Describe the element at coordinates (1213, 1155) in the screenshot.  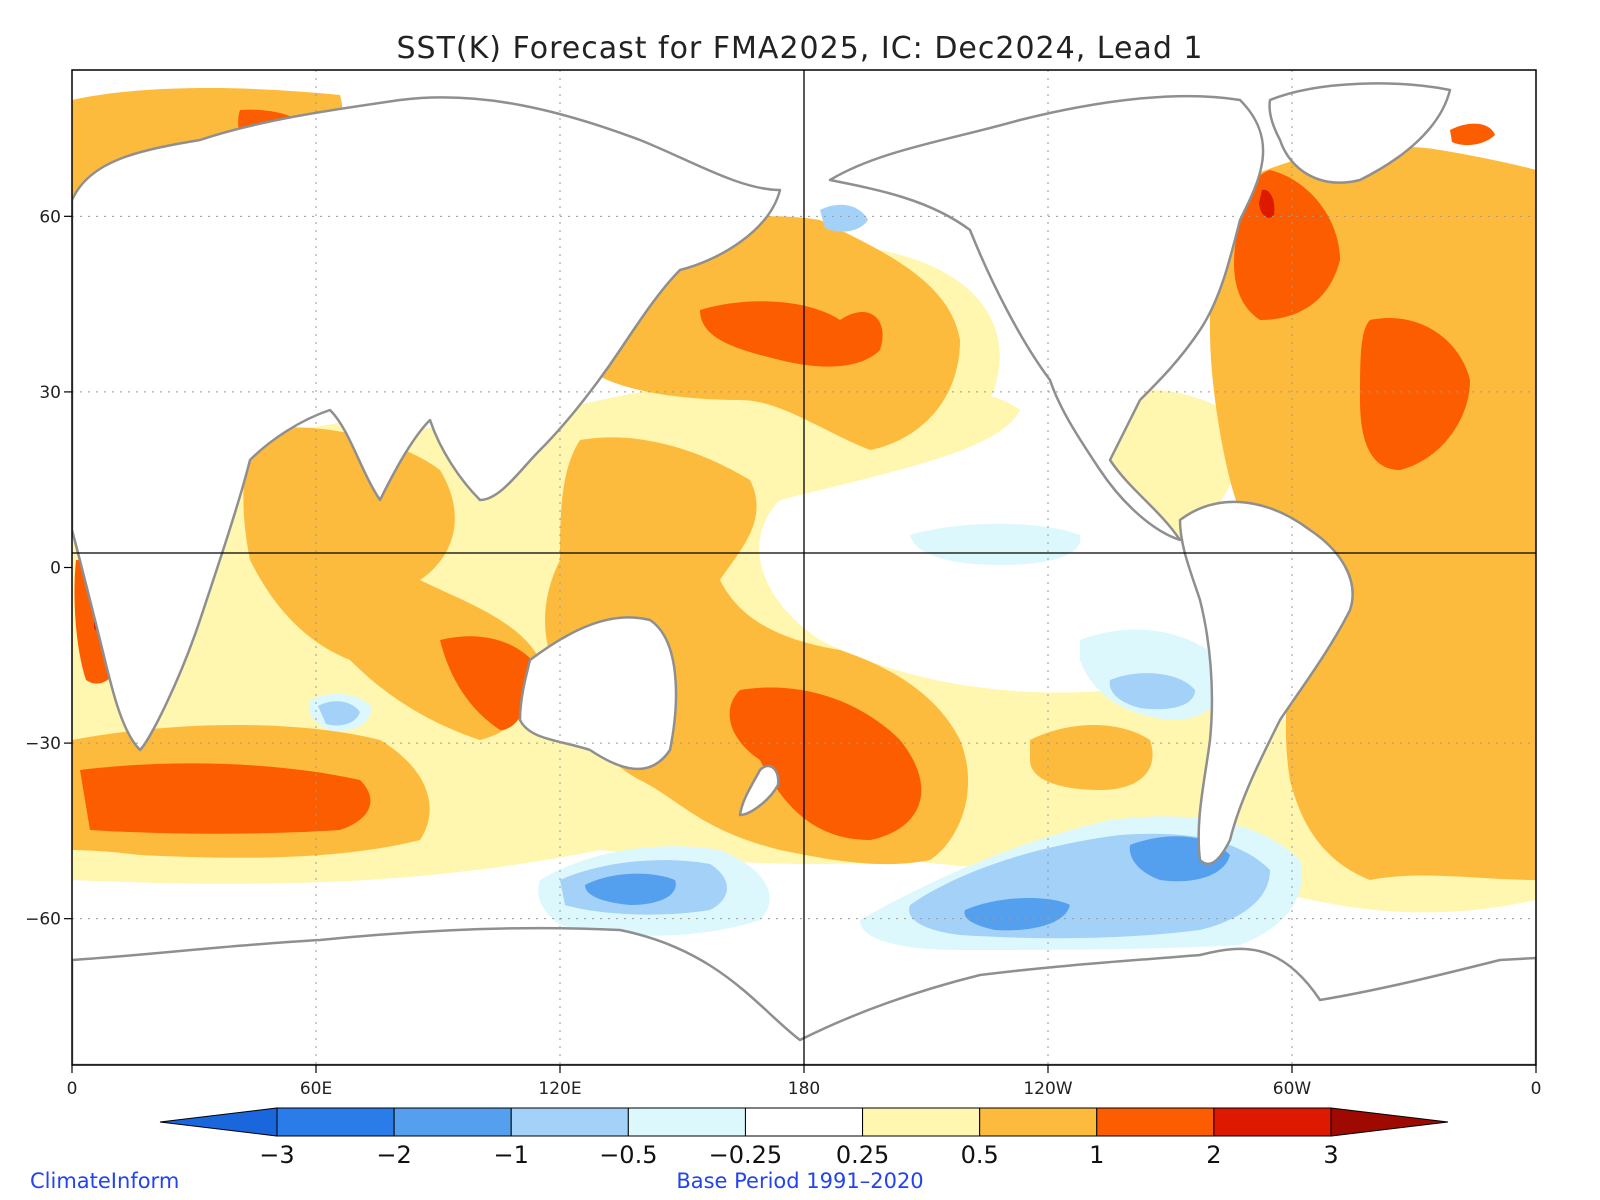
I see `colorbar-label-8: 2` at that location.